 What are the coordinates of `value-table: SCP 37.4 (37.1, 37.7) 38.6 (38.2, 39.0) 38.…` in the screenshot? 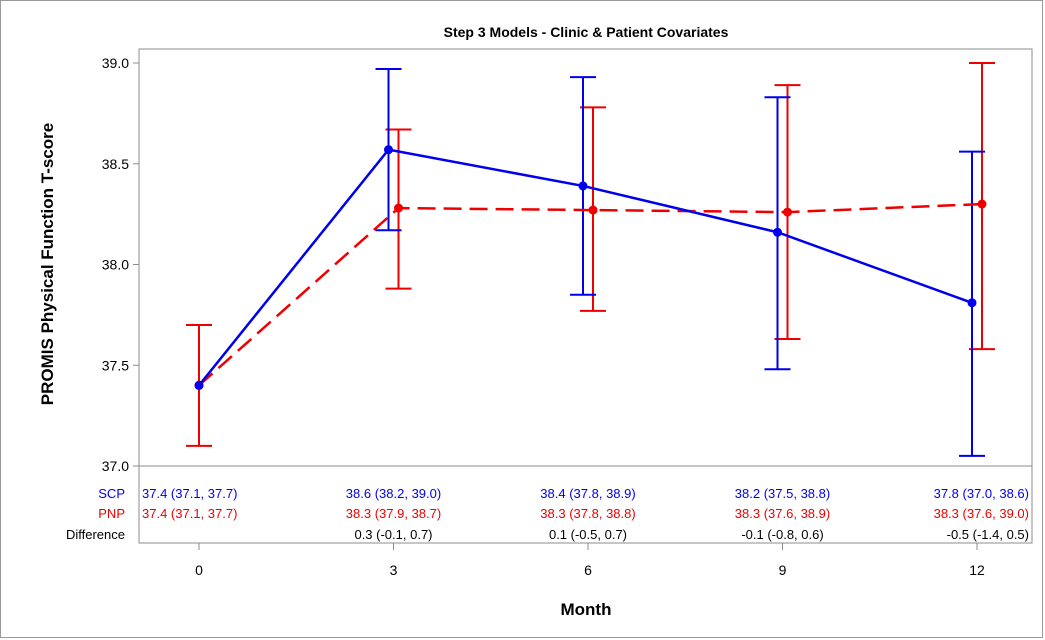 It's located at (547, 514).